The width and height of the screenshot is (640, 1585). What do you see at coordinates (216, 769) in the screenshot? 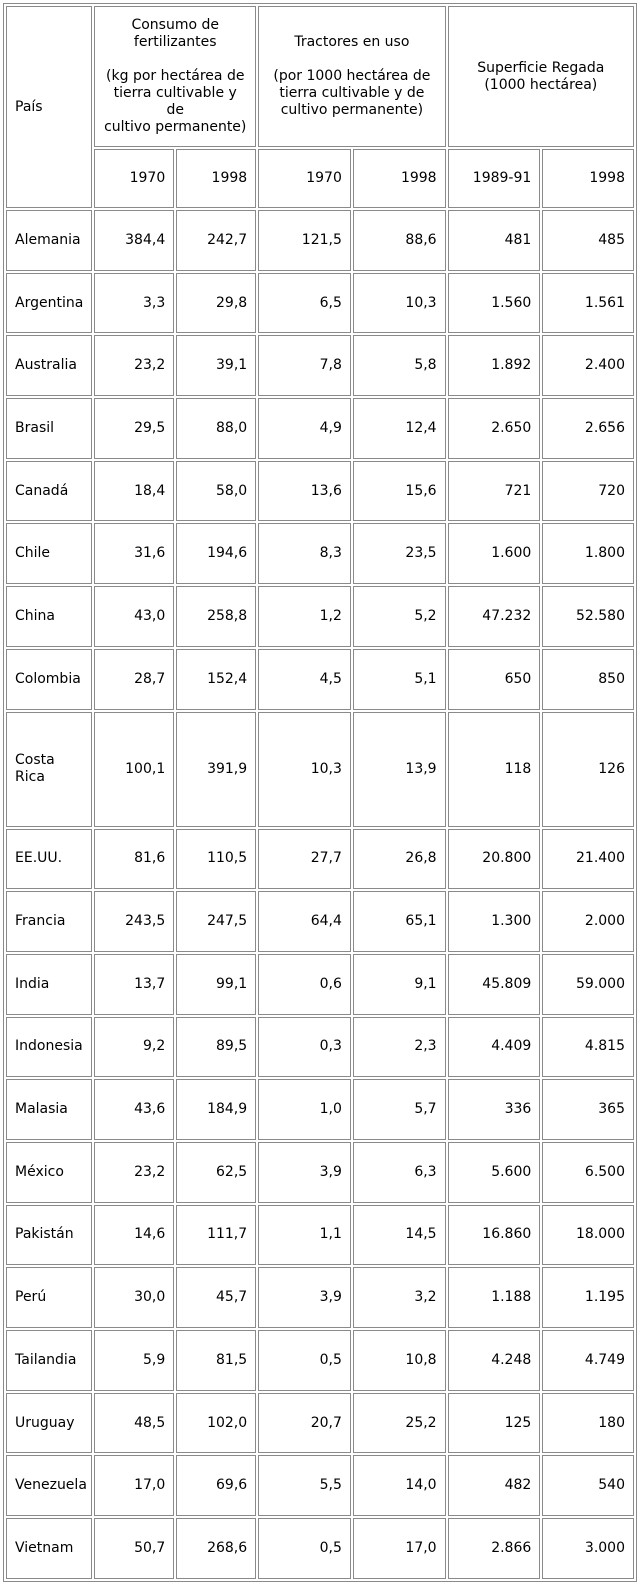
I see `value-cell: 391,9` at bounding box center [216, 769].